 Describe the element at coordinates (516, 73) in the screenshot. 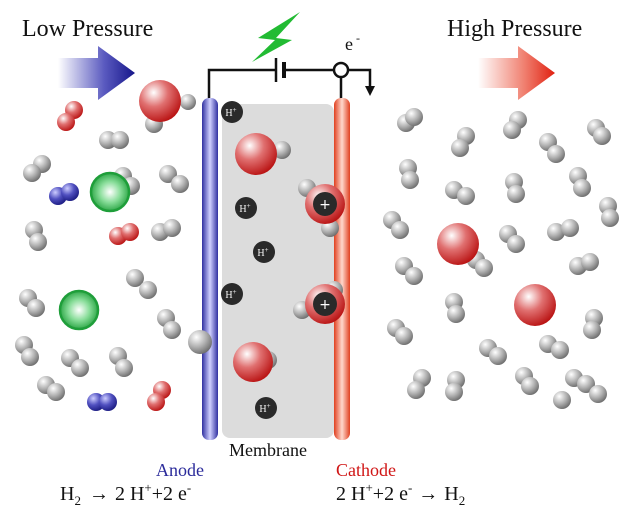

I see `high-pressure-arrow-icon` at that location.